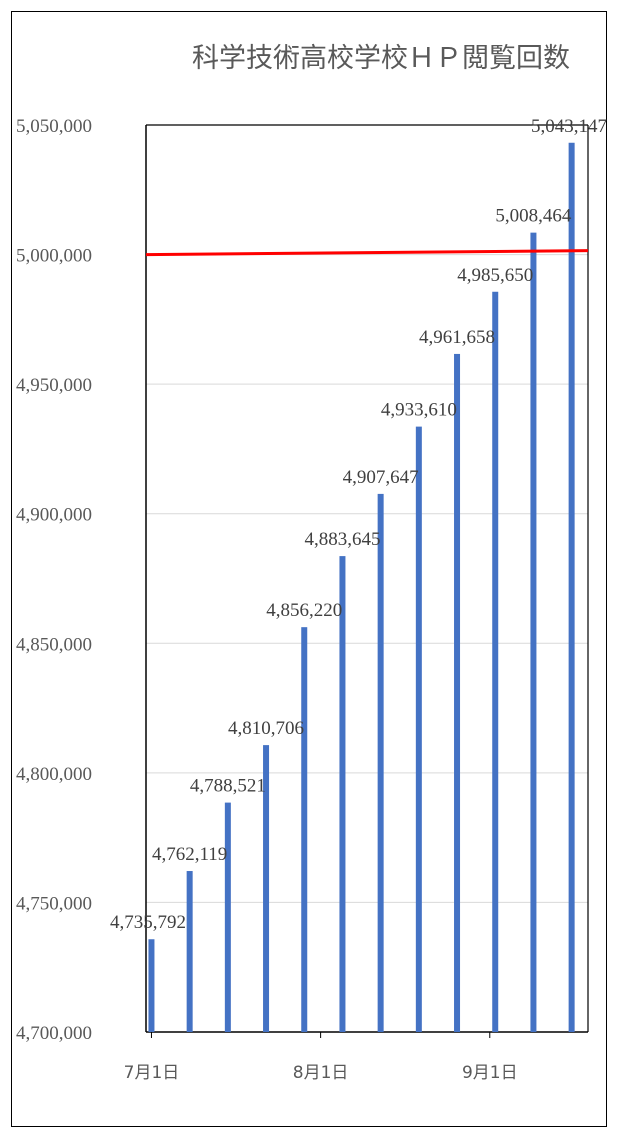 The image size is (620, 1129). Describe the element at coordinates (569, 126) in the screenshot. I see `data-label: 5,043,147` at that location.